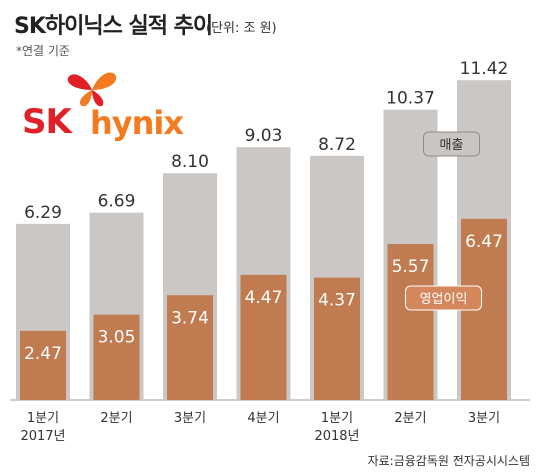  What do you see at coordinates (190, 318) in the screenshot?
I see `profit-value-label: 3.74` at bounding box center [190, 318].